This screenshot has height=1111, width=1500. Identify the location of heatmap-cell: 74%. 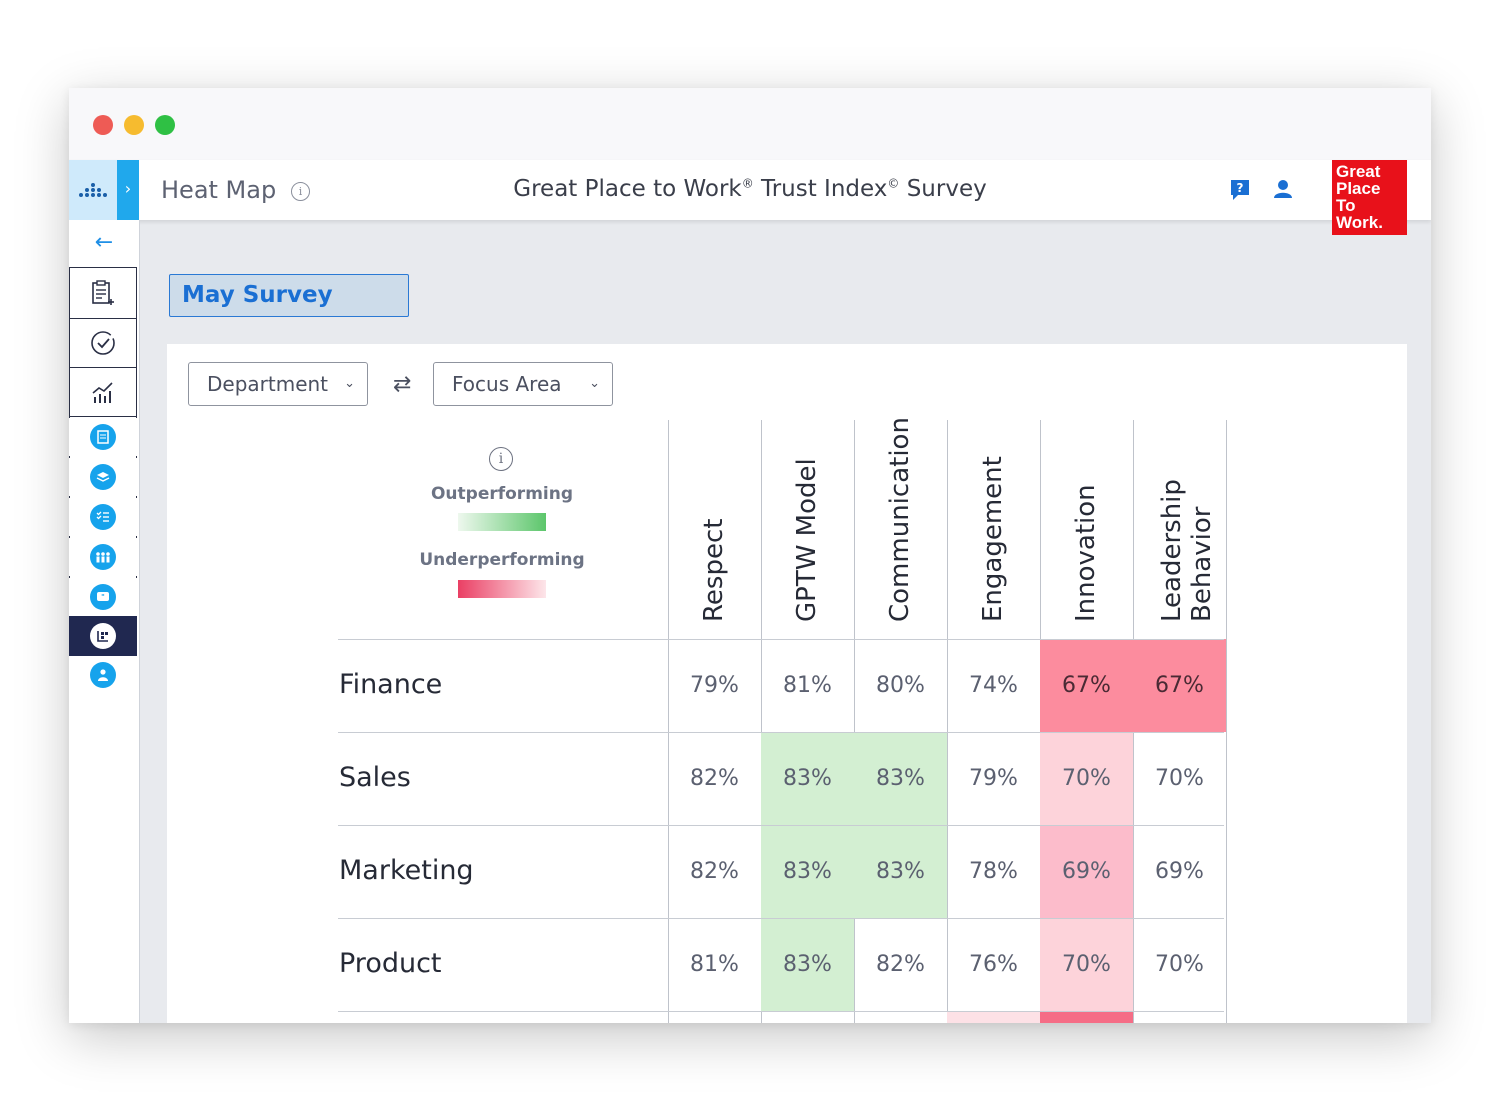
(993, 685).